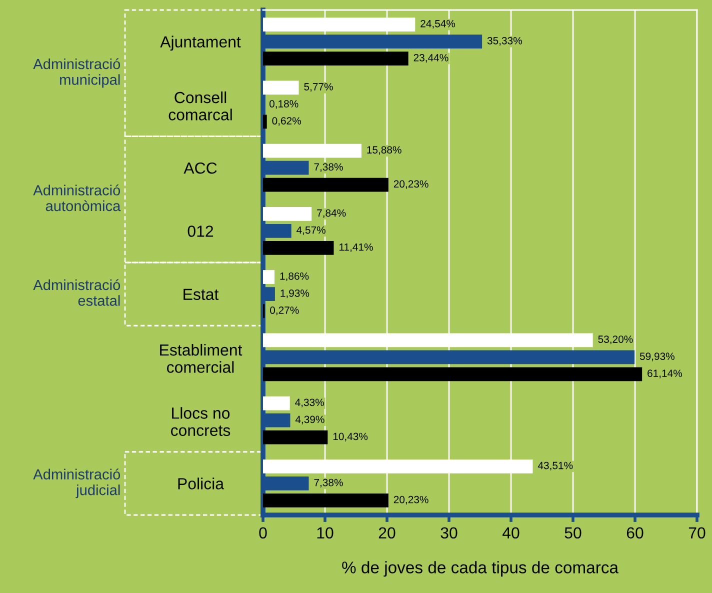 Image resolution: width=712 pixels, height=593 pixels. What do you see at coordinates (200, 43) in the screenshot?
I see `y-tick-label: Ajuntament` at bounding box center [200, 43].